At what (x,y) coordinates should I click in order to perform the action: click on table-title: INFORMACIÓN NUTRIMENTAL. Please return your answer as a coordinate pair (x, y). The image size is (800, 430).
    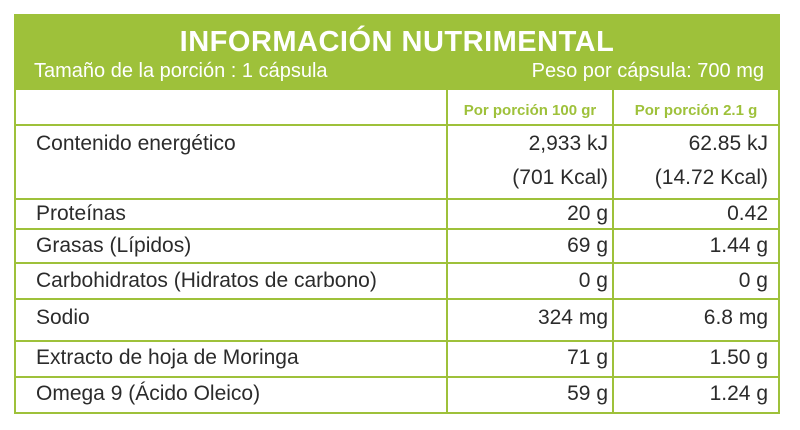
    Looking at the image, I should click on (397, 42).